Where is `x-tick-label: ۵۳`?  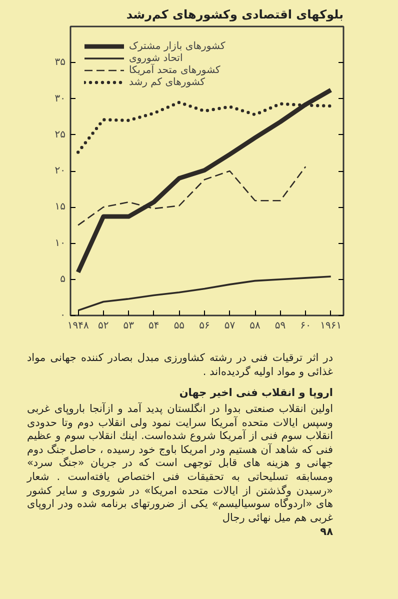
x-tick-label: ۵۳ is located at coordinates (129, 326).